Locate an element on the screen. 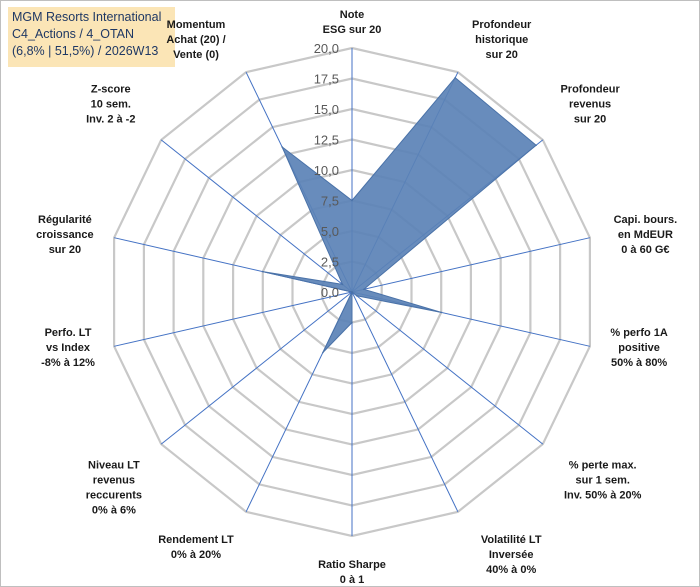 The image size is (700, 587). tick-label-7: 17,5 is located at coordinates (326, 79).